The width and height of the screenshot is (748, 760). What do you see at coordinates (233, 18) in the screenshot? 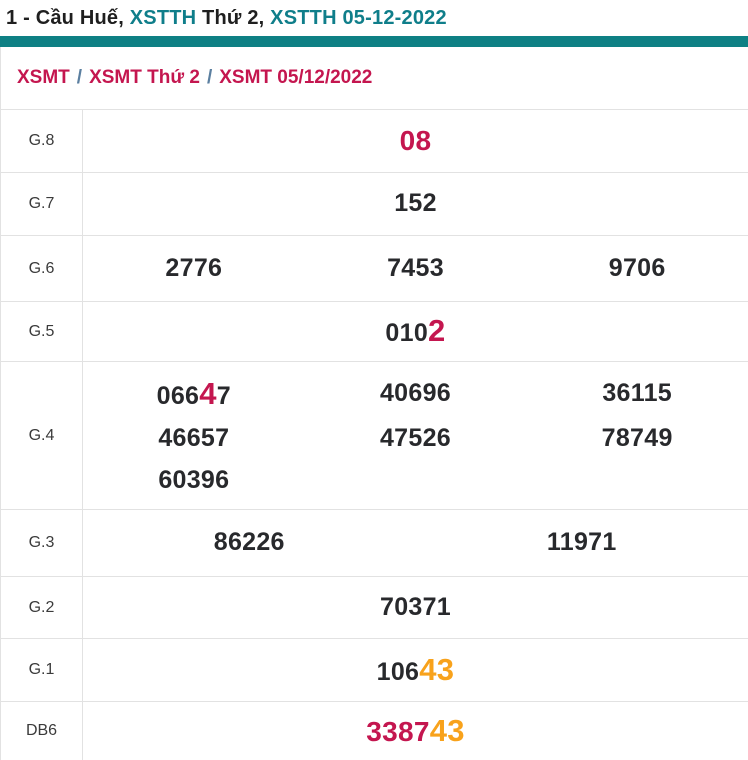
I see `title-segment: Thứ 2,` at bounding box center [233, 18].